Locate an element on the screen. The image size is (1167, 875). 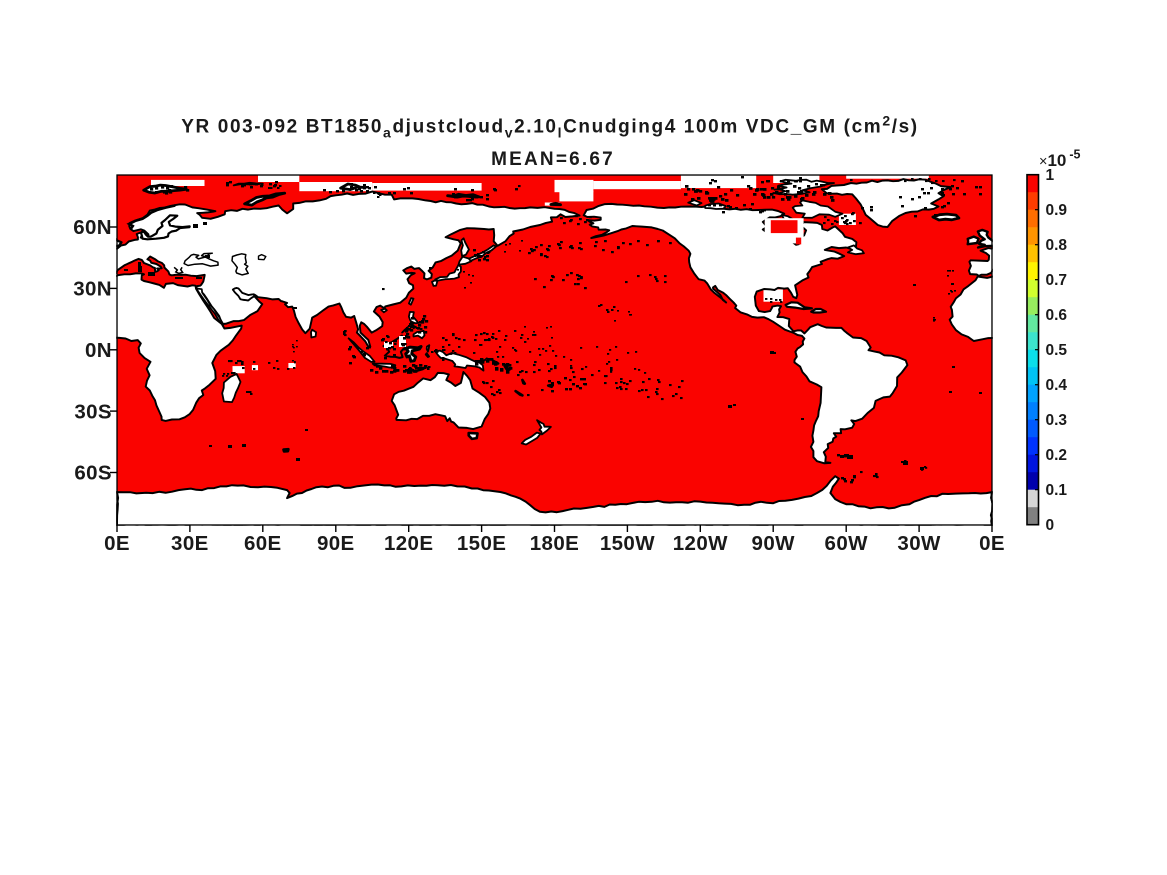
svg-text: 0.2 is located at coordinates (1057, 455).